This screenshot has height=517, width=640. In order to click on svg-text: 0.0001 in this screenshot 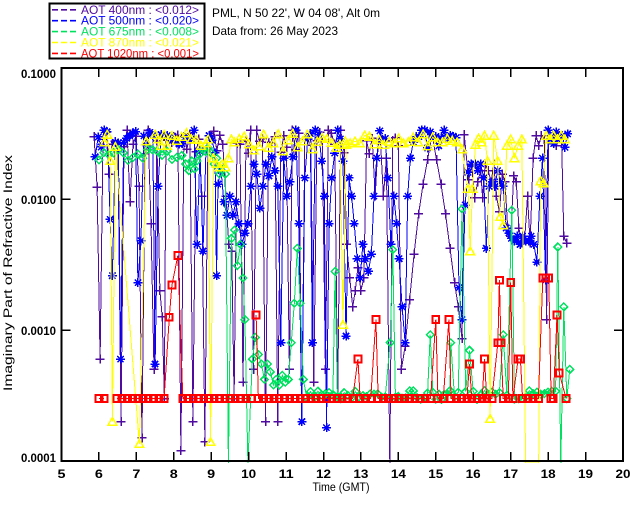, I will do `click(39, 459)`.